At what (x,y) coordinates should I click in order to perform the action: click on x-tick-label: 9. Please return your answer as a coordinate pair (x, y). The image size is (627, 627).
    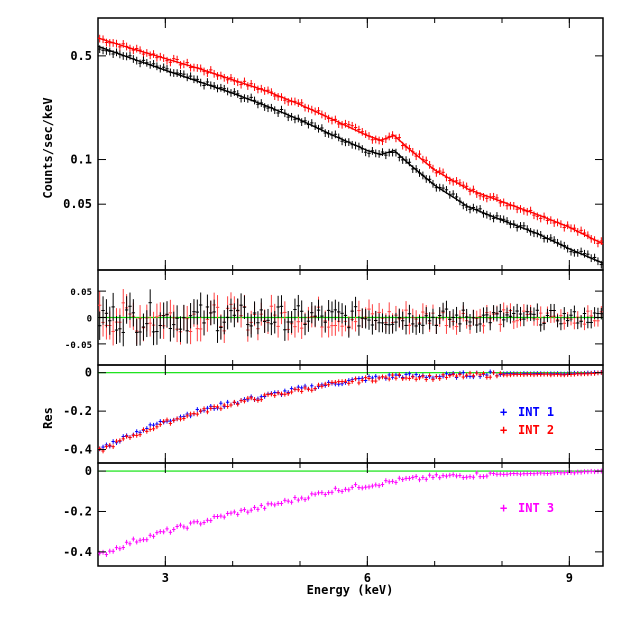
    Looking at the image, I should click on (569, 578).